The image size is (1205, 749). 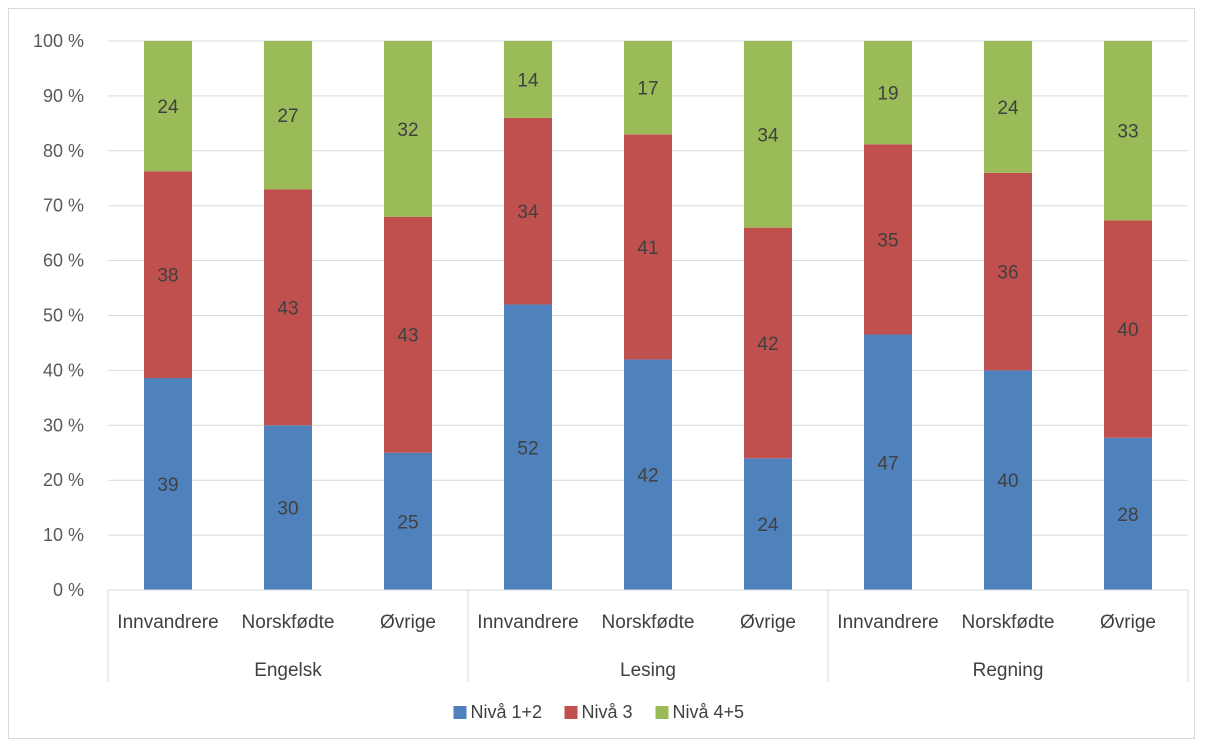 I want to click on data-label: 25, so click(x=407, y=522).